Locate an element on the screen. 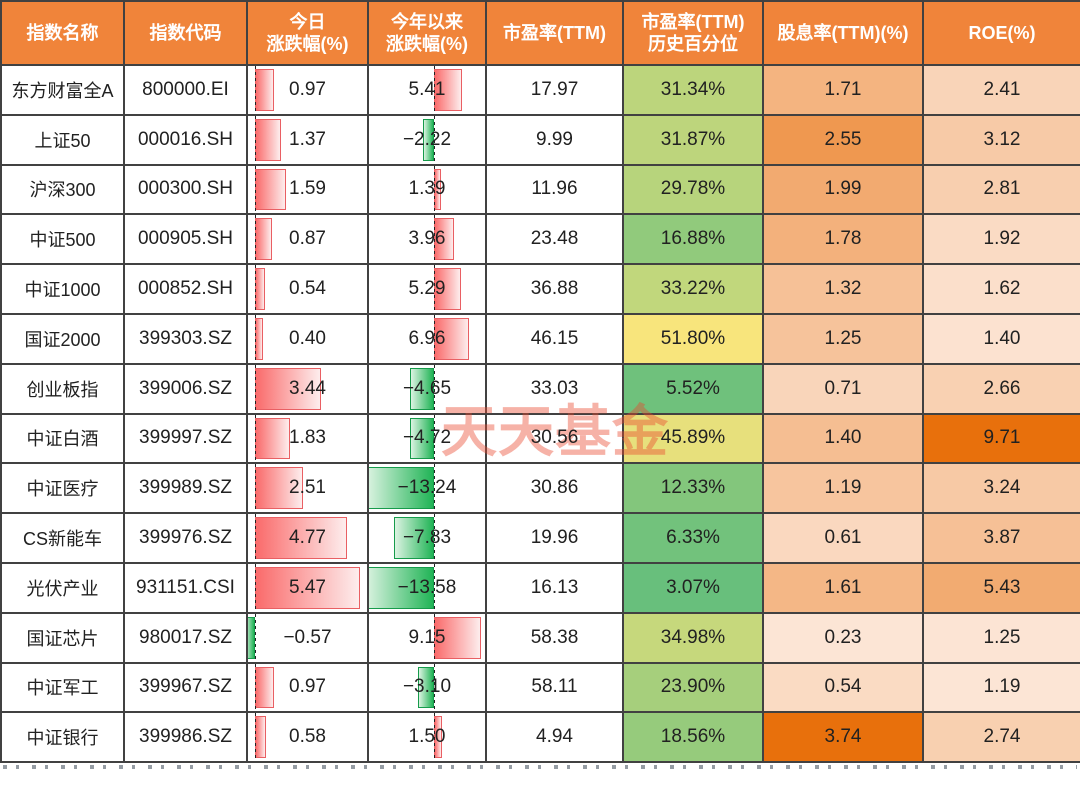 The image size is (1080, 801). roe-cell: 1.92 is located at coordinates (1001, 239).